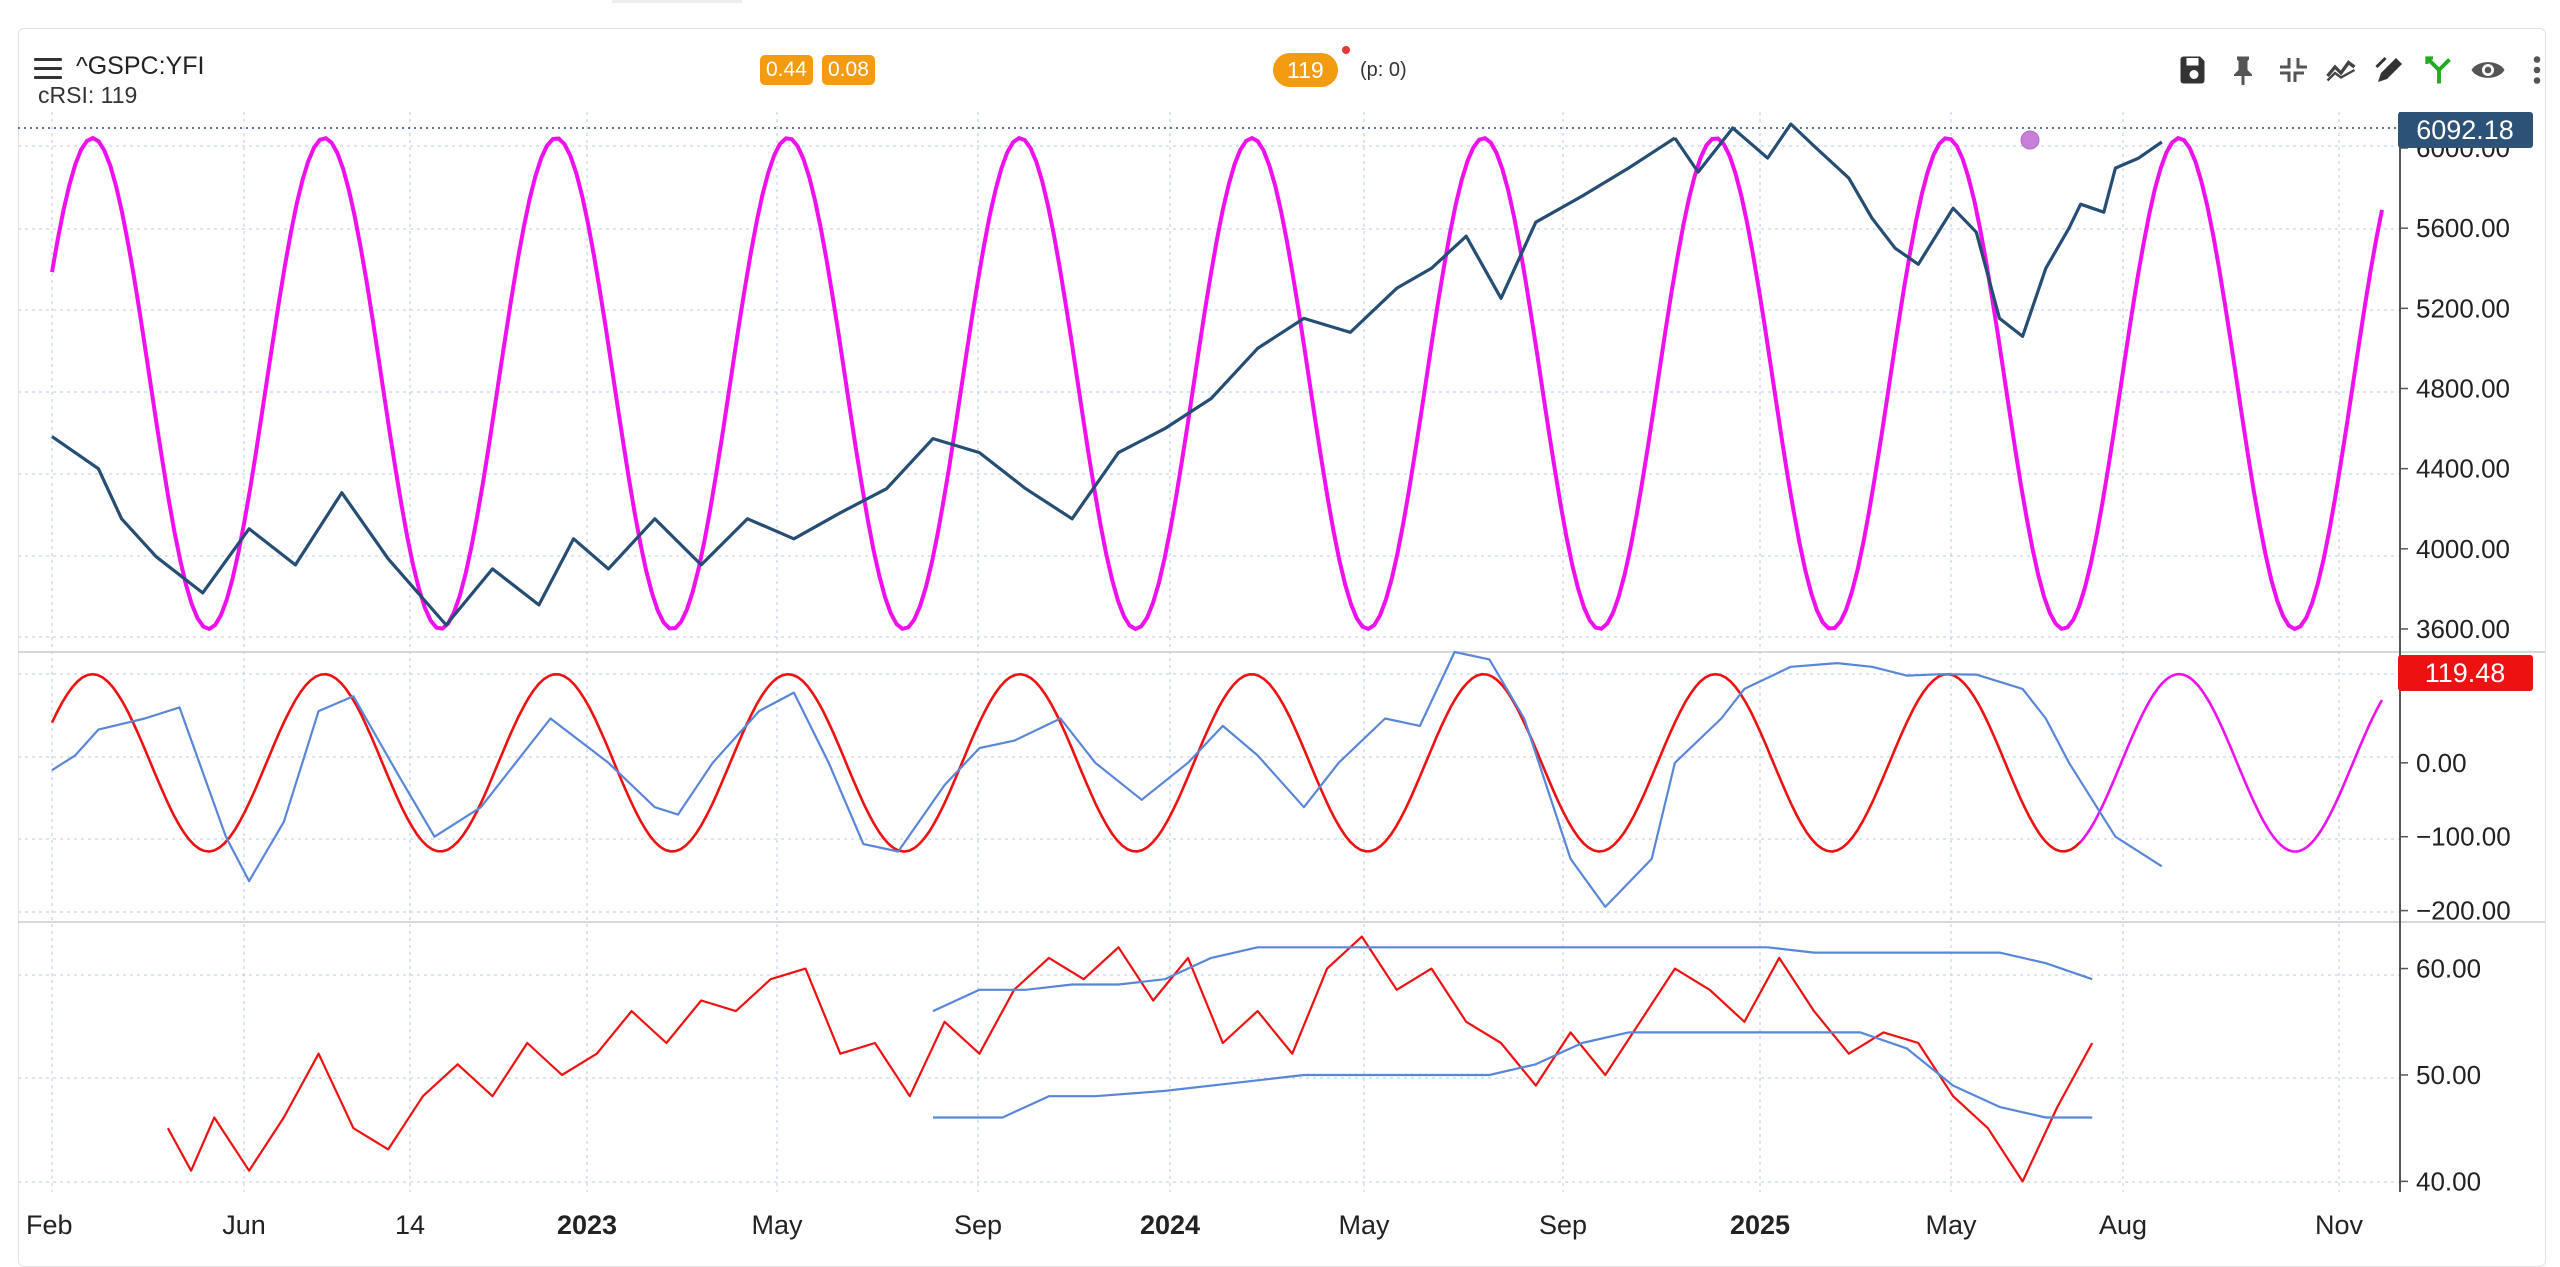  I want to click on last-price-badge-text: 6092.18, so click(2465, 130).